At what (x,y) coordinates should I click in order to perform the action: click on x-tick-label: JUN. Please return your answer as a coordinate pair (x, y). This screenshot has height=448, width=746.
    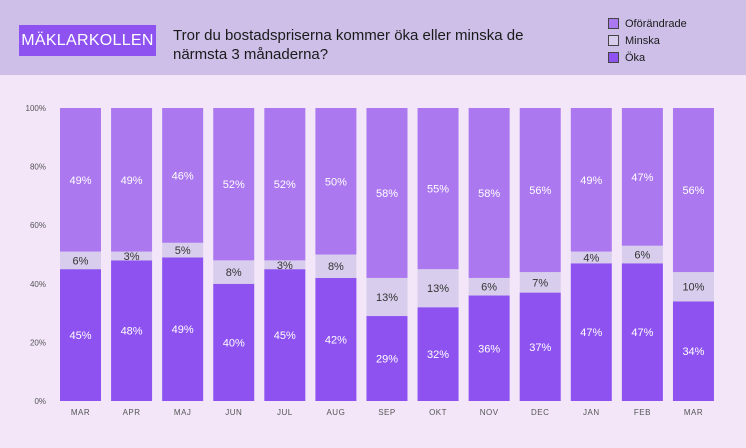
    Looking at the image, I should click on (233, 412).